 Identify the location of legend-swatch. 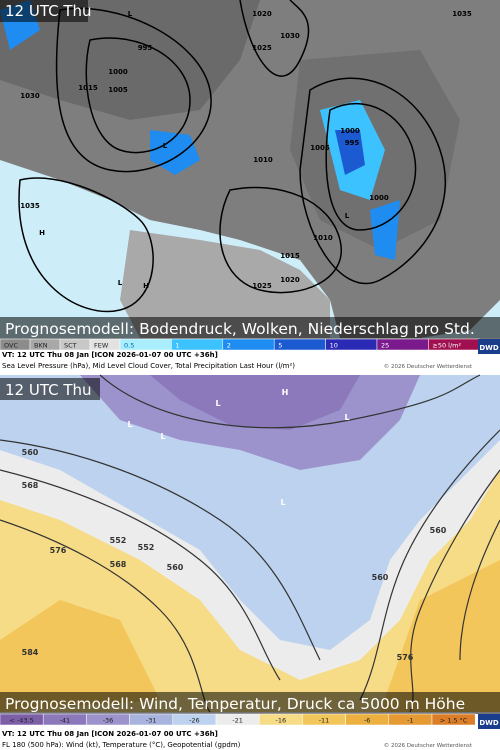
(453, 719).